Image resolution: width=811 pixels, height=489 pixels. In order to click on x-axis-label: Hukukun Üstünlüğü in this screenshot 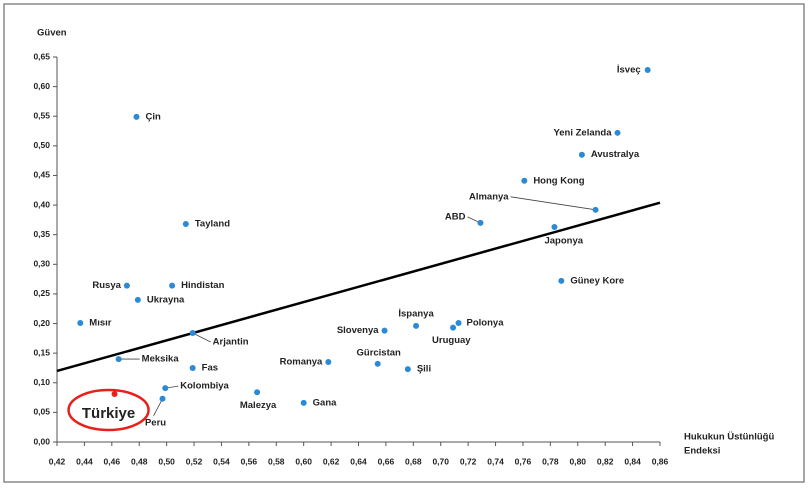, I will do `click(729, 437)`.